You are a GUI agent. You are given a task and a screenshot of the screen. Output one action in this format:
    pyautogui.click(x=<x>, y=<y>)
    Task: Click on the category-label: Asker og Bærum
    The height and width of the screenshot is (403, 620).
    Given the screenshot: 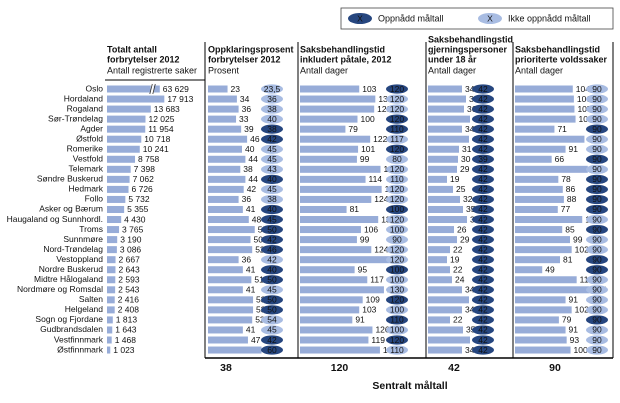 What is the action you would take?
    pyautogui.click(x=71, y=209)
    